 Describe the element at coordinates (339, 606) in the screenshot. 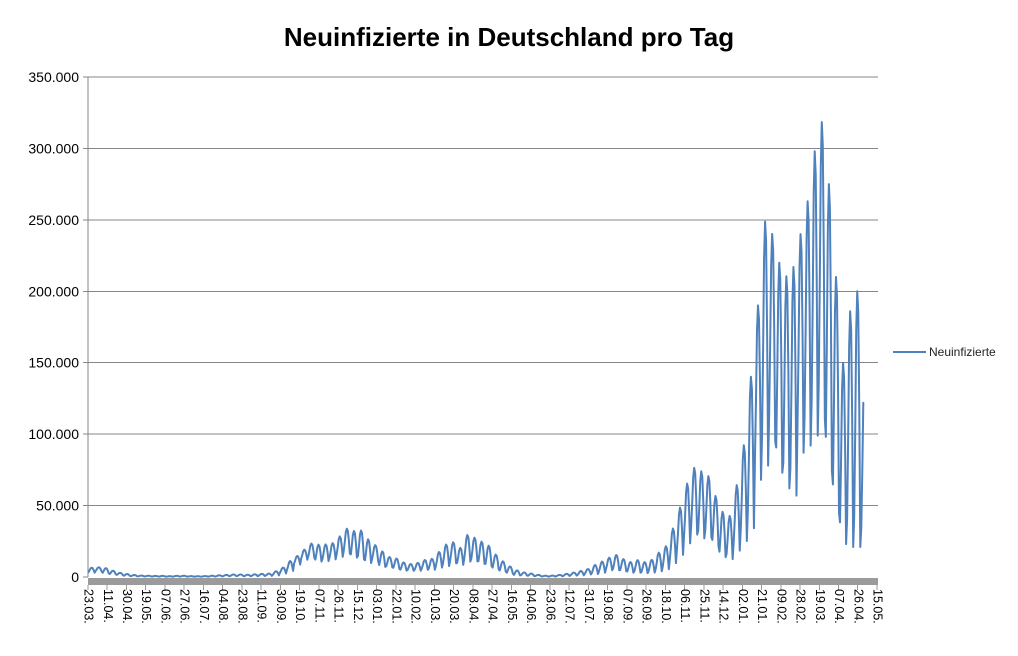

I see `x-axis-tick-label: 26.11.` at that location.